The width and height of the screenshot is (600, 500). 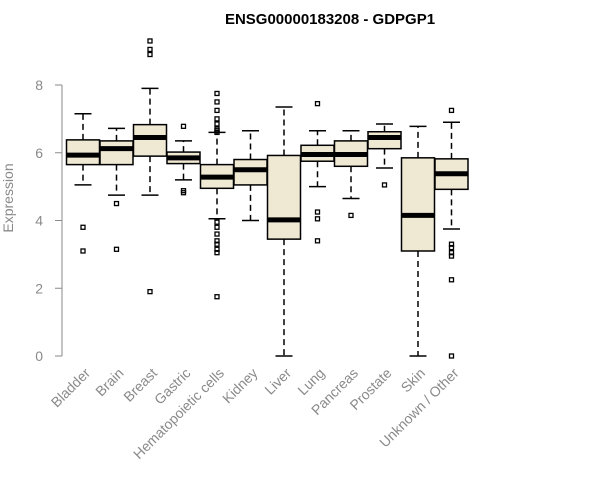 I want to click on y-axis-title: Expression, so click(x=8, y=197).